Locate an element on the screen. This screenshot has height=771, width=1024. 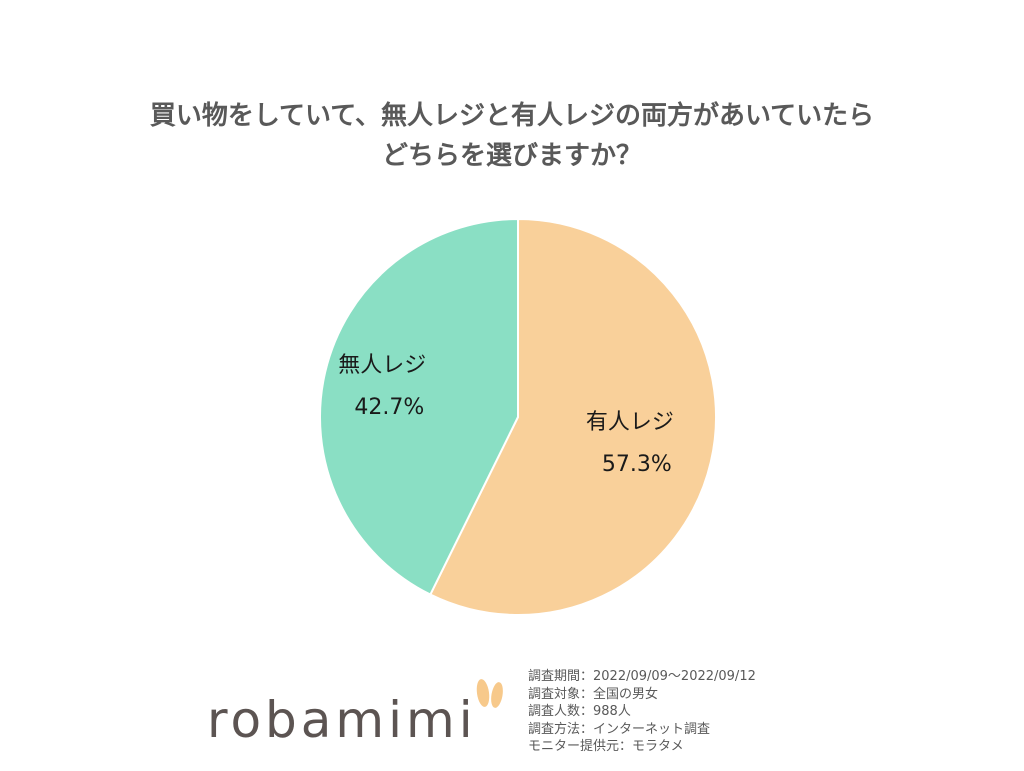
slice-no-staff is located at coordinates (419, 406).